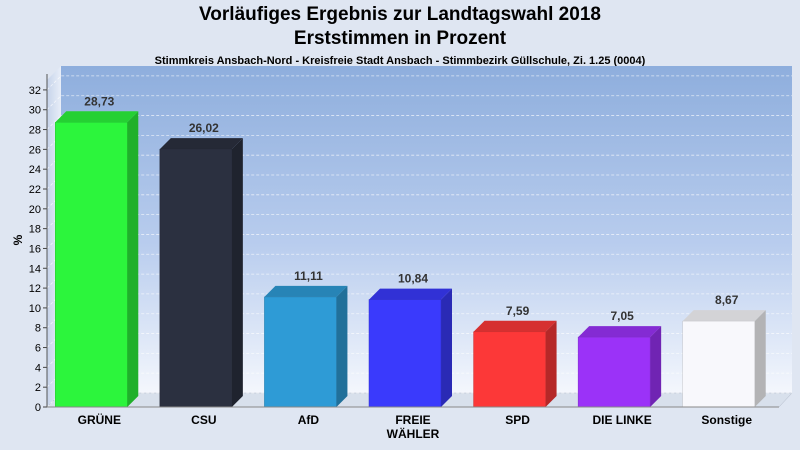 This screenshot has width=800, height=450. Describe the element at coordinates (35, 269) in the screenshot. I see `y-tick-label: 14` at that location.